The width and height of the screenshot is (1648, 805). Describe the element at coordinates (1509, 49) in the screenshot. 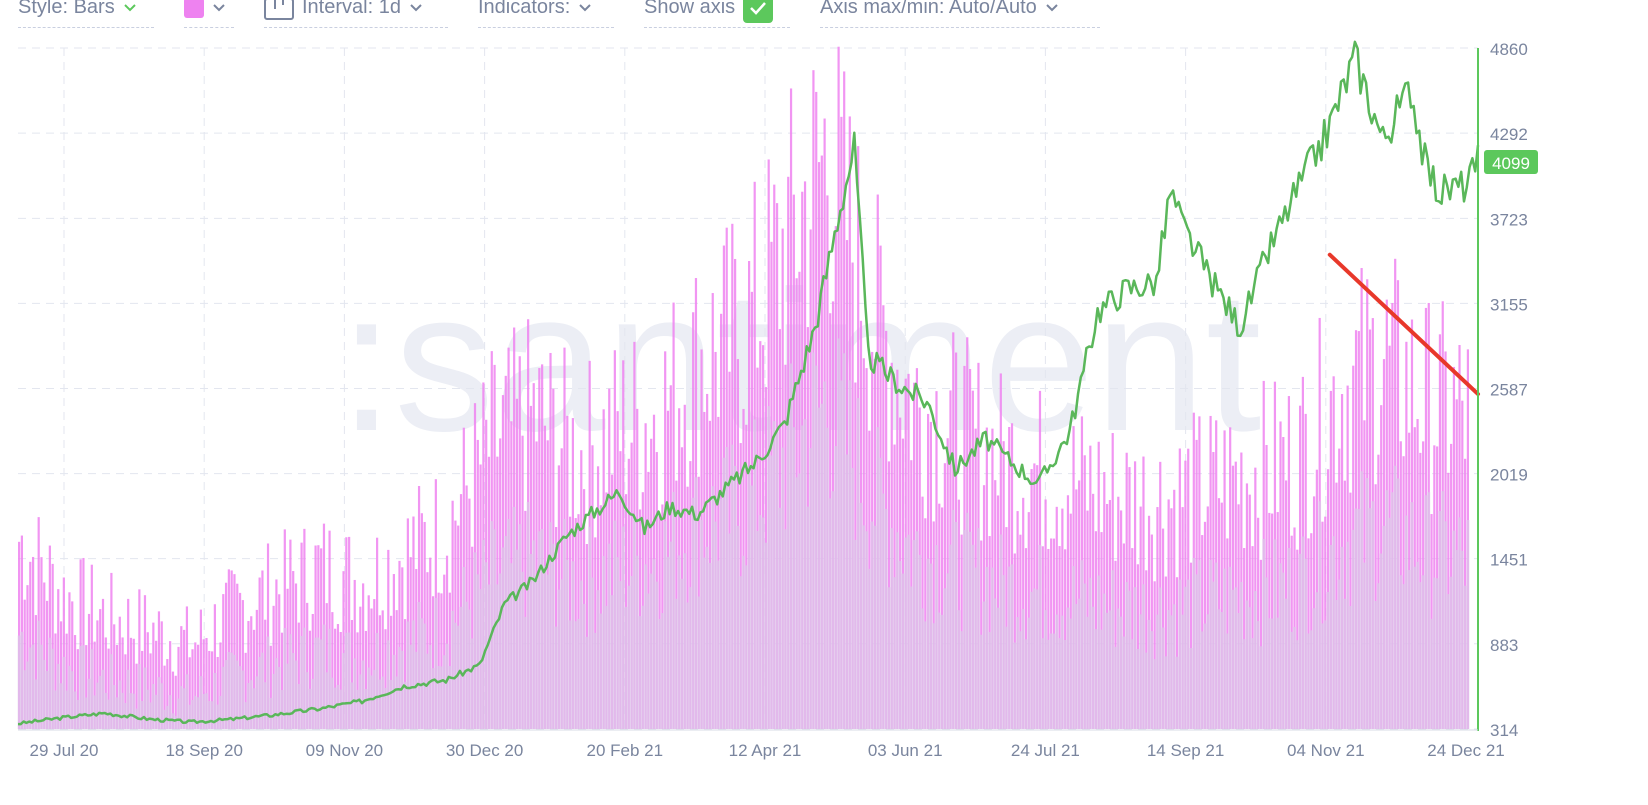

I see `y-tick-label: 4860` at that location.